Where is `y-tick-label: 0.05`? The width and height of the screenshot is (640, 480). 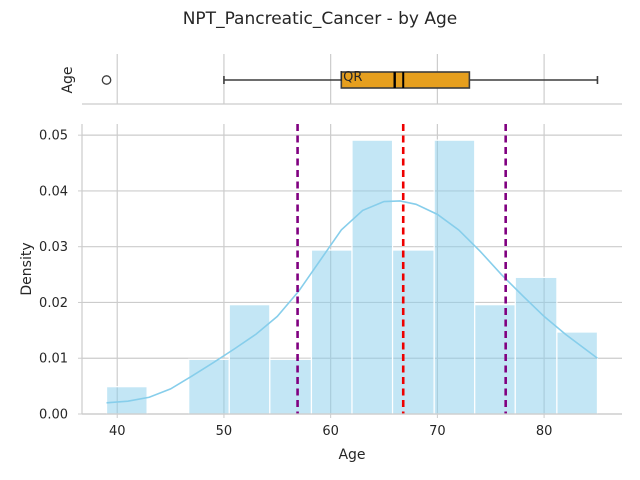 y-tick-label: 0.05 is located at coordinates (53, 136).